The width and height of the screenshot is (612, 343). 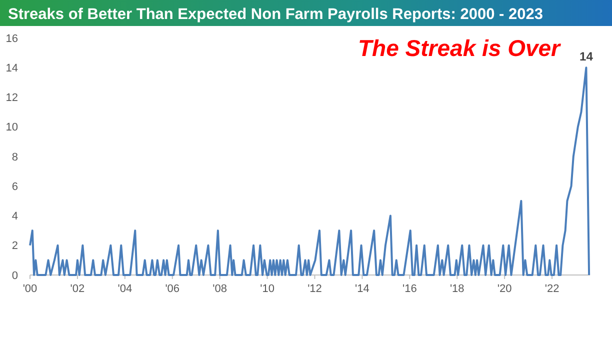 I want to click on y-tick-label: 8, so click(x=15, y=157).